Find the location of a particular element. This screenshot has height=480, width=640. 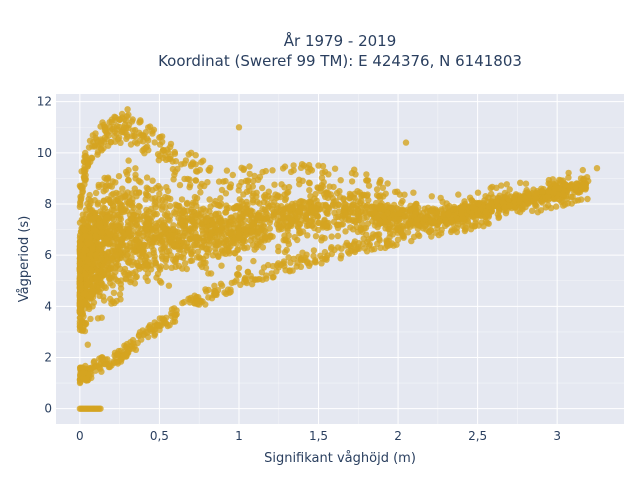

y-tick-label: 2 is located at coordinates (48, 357).